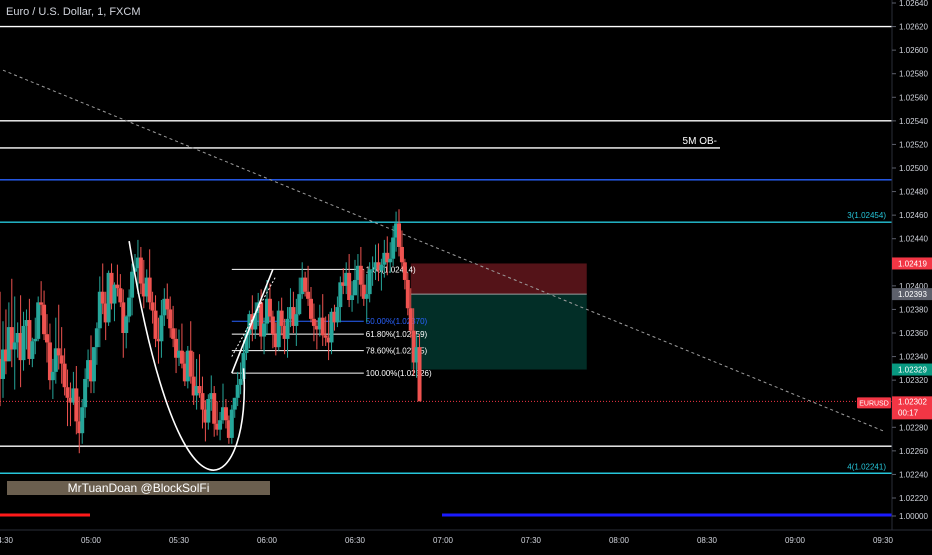 The image size is (932, 555). I want to click on stop-loss-zone, so click(498, 279).